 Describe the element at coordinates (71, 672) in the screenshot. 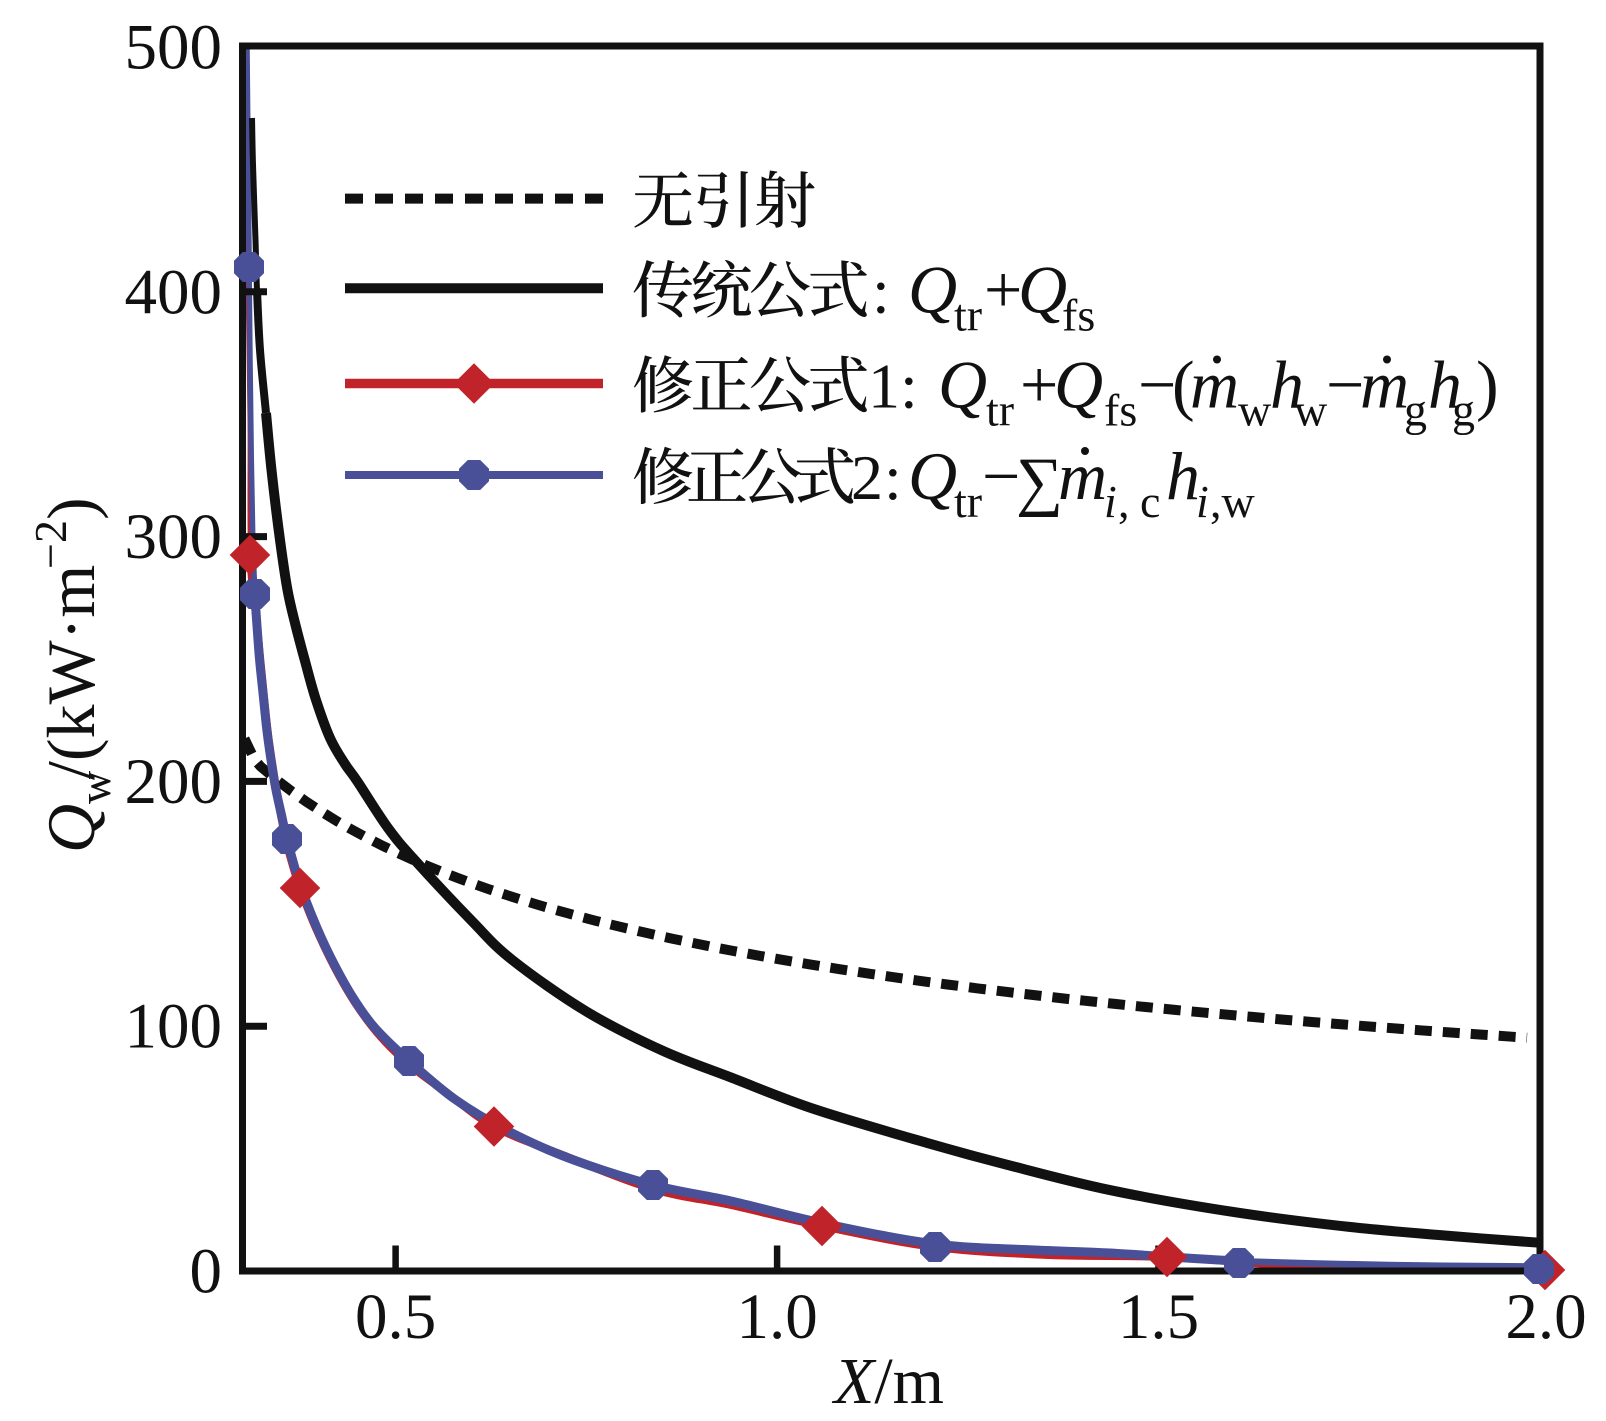

I see `svg-text: /(kW·m` at that location.